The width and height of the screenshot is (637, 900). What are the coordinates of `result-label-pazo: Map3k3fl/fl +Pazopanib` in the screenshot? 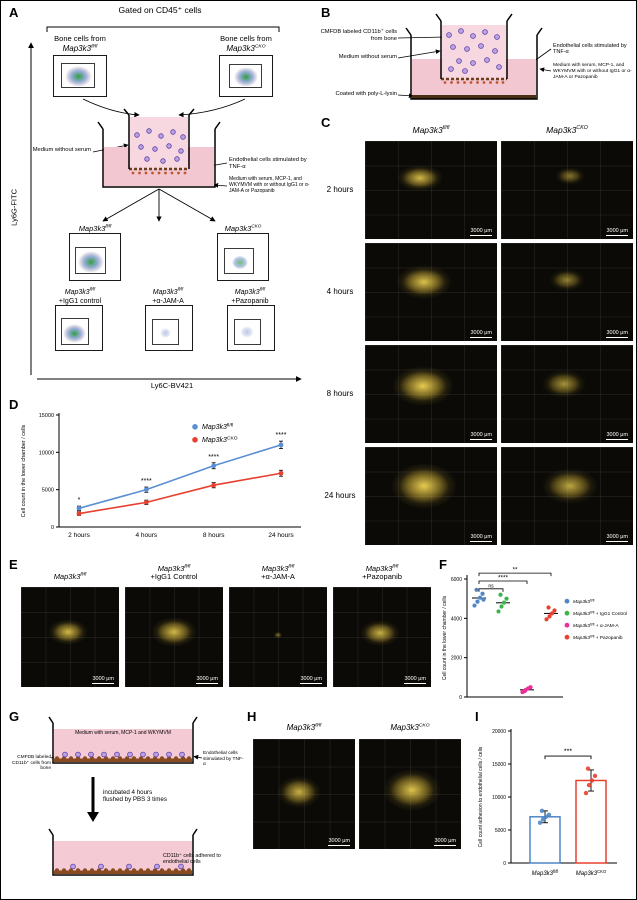 It's located at (250, 296).